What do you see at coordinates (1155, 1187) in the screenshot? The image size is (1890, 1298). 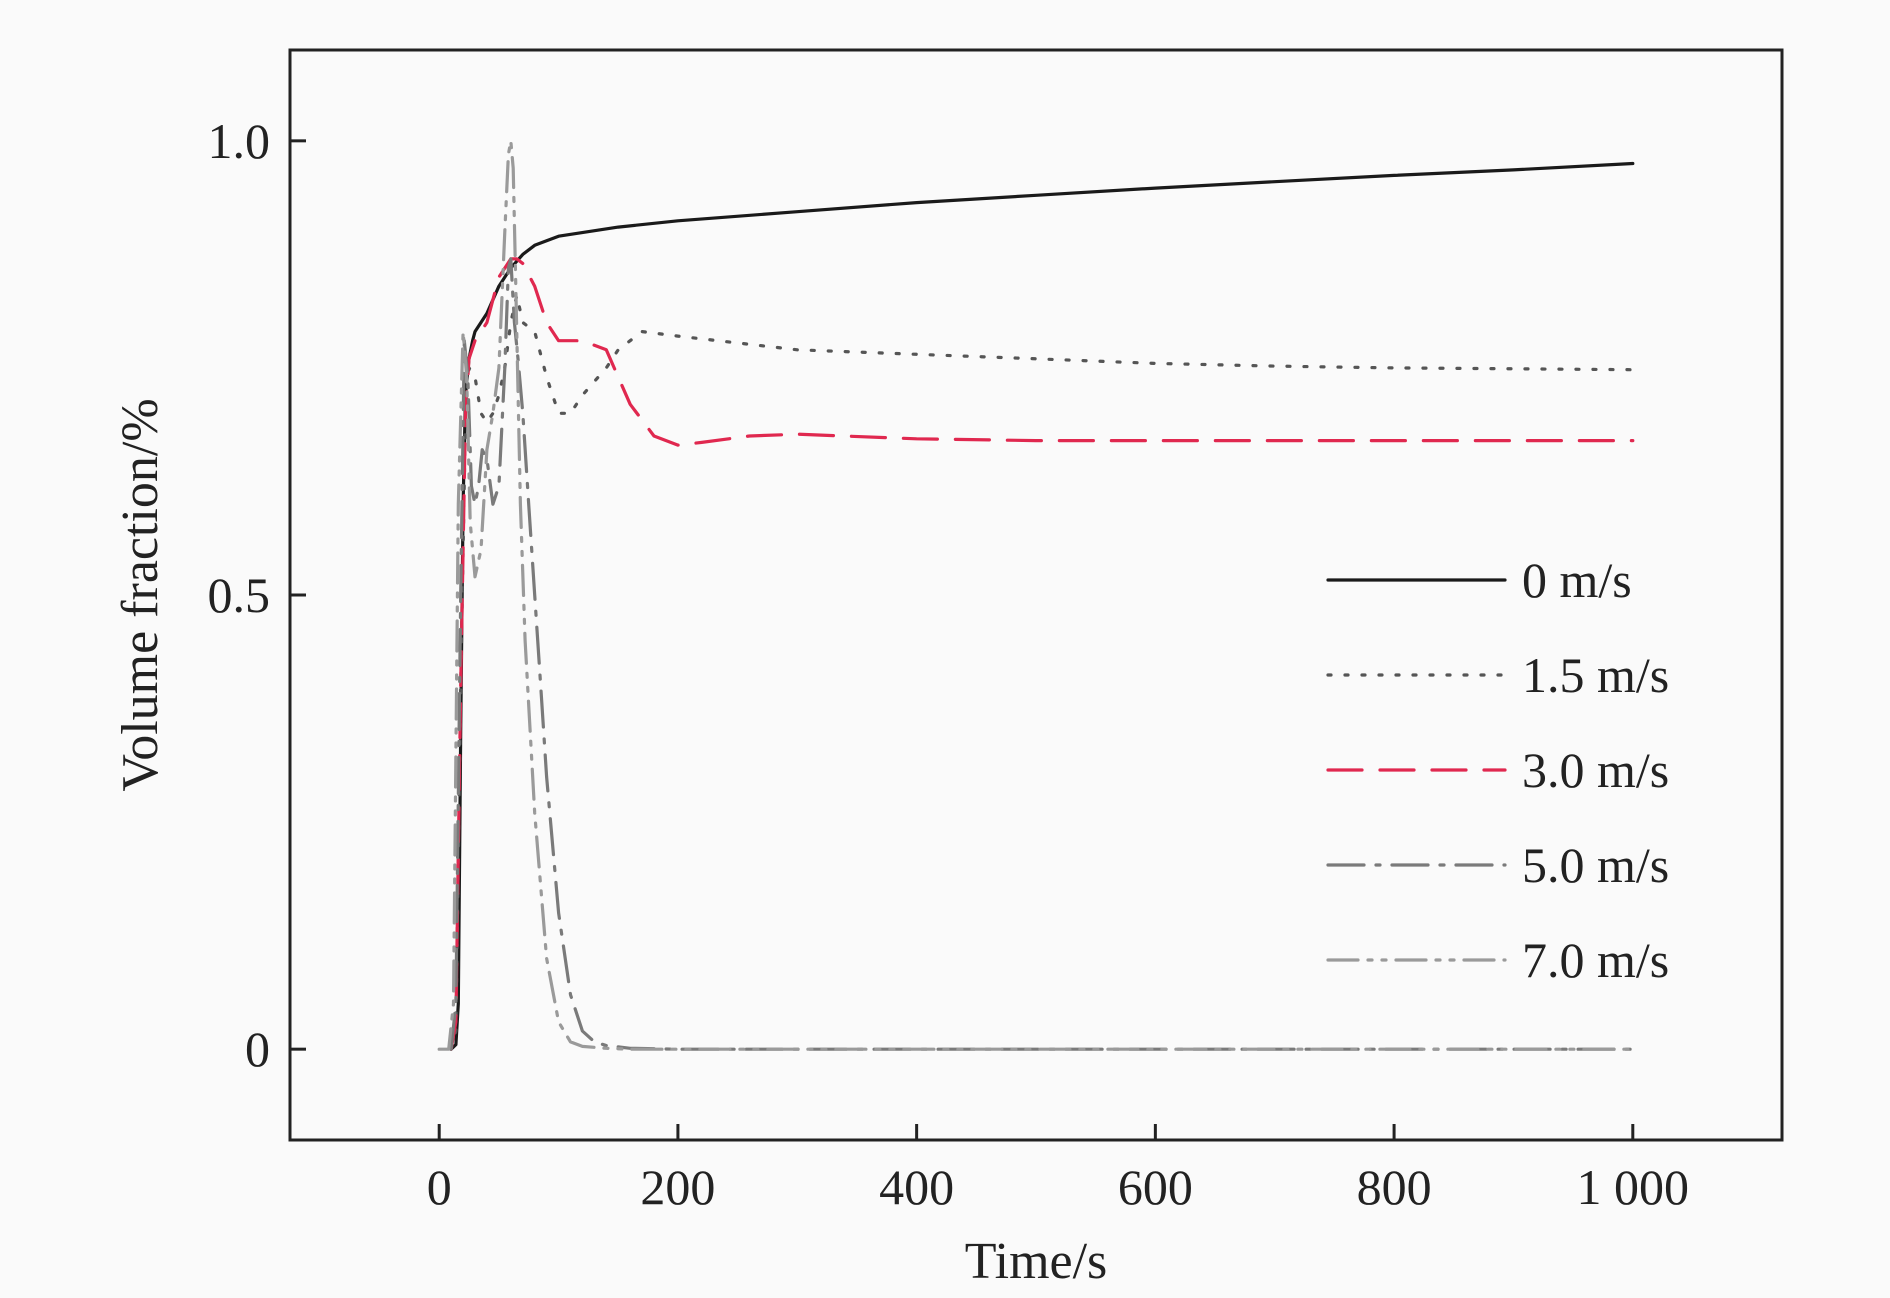 I see `x-tick-label: 600` at bounding box center [1155, 1187].